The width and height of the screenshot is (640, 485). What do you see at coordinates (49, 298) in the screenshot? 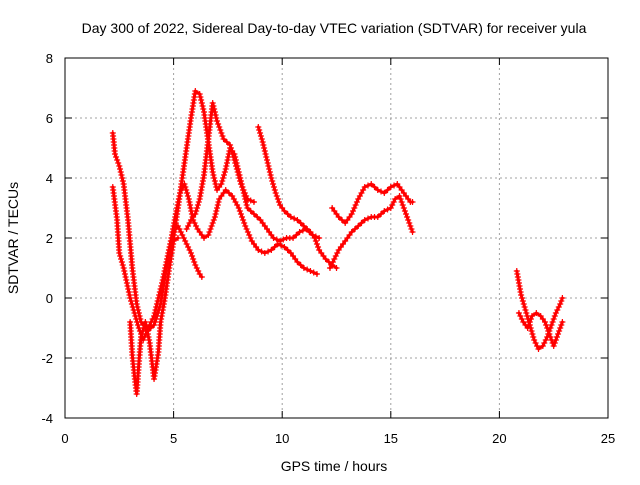
I see `y-tick-label: 0` at bounding box center [49, 298].